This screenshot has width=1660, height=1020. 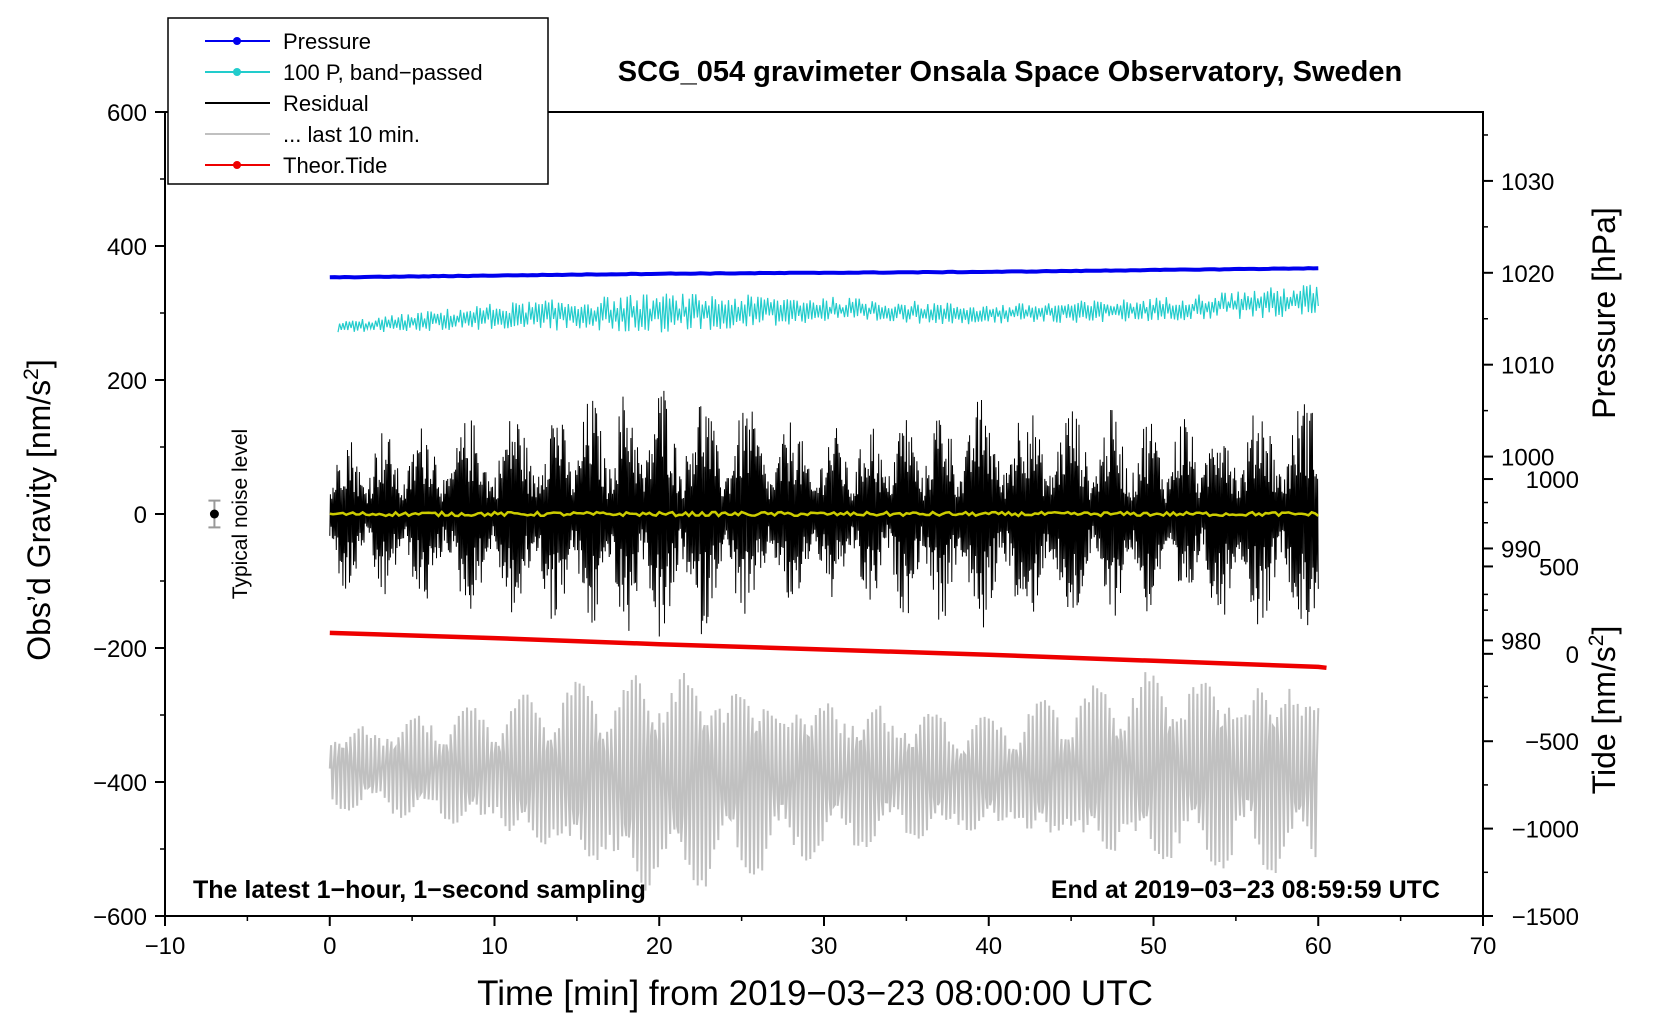 What do you see at coordinates (214, 514) in the screenshot?
I see `noise-point` at bounding box center [214, 514].